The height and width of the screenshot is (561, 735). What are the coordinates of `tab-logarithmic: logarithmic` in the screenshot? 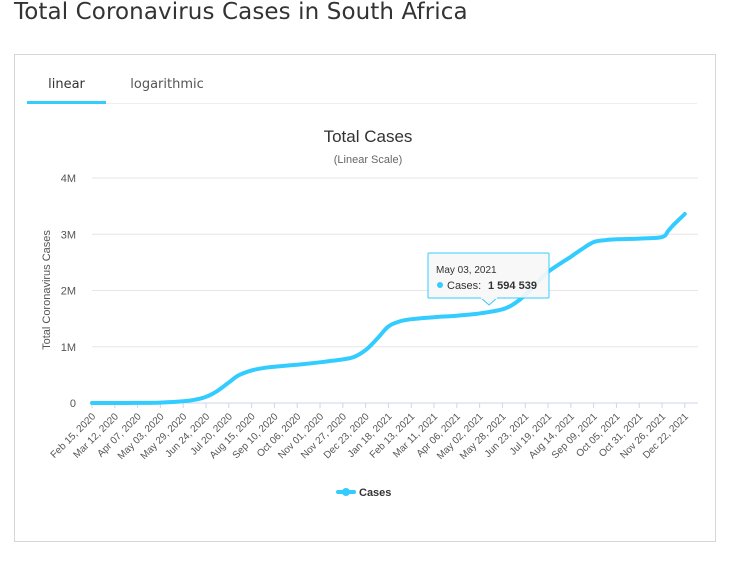 It's located at (167, 84).